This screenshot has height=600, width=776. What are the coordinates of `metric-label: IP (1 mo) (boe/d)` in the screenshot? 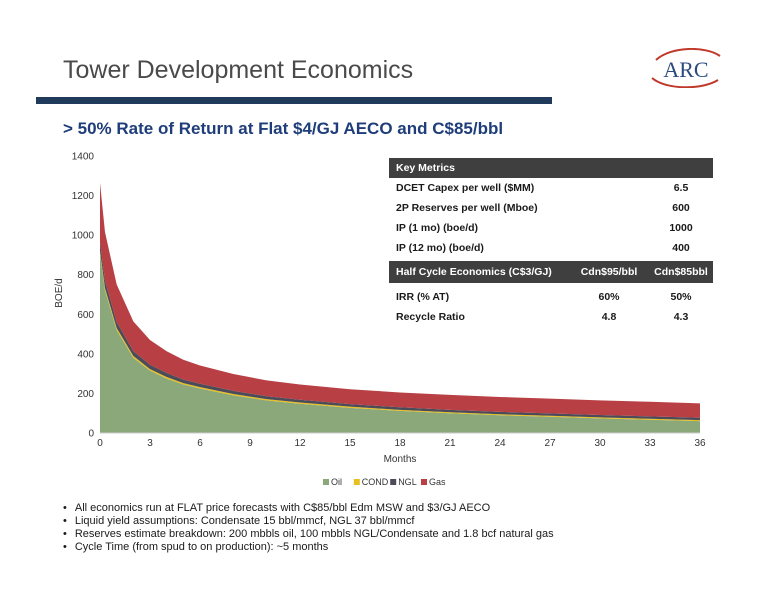 It's located at (437, 228).